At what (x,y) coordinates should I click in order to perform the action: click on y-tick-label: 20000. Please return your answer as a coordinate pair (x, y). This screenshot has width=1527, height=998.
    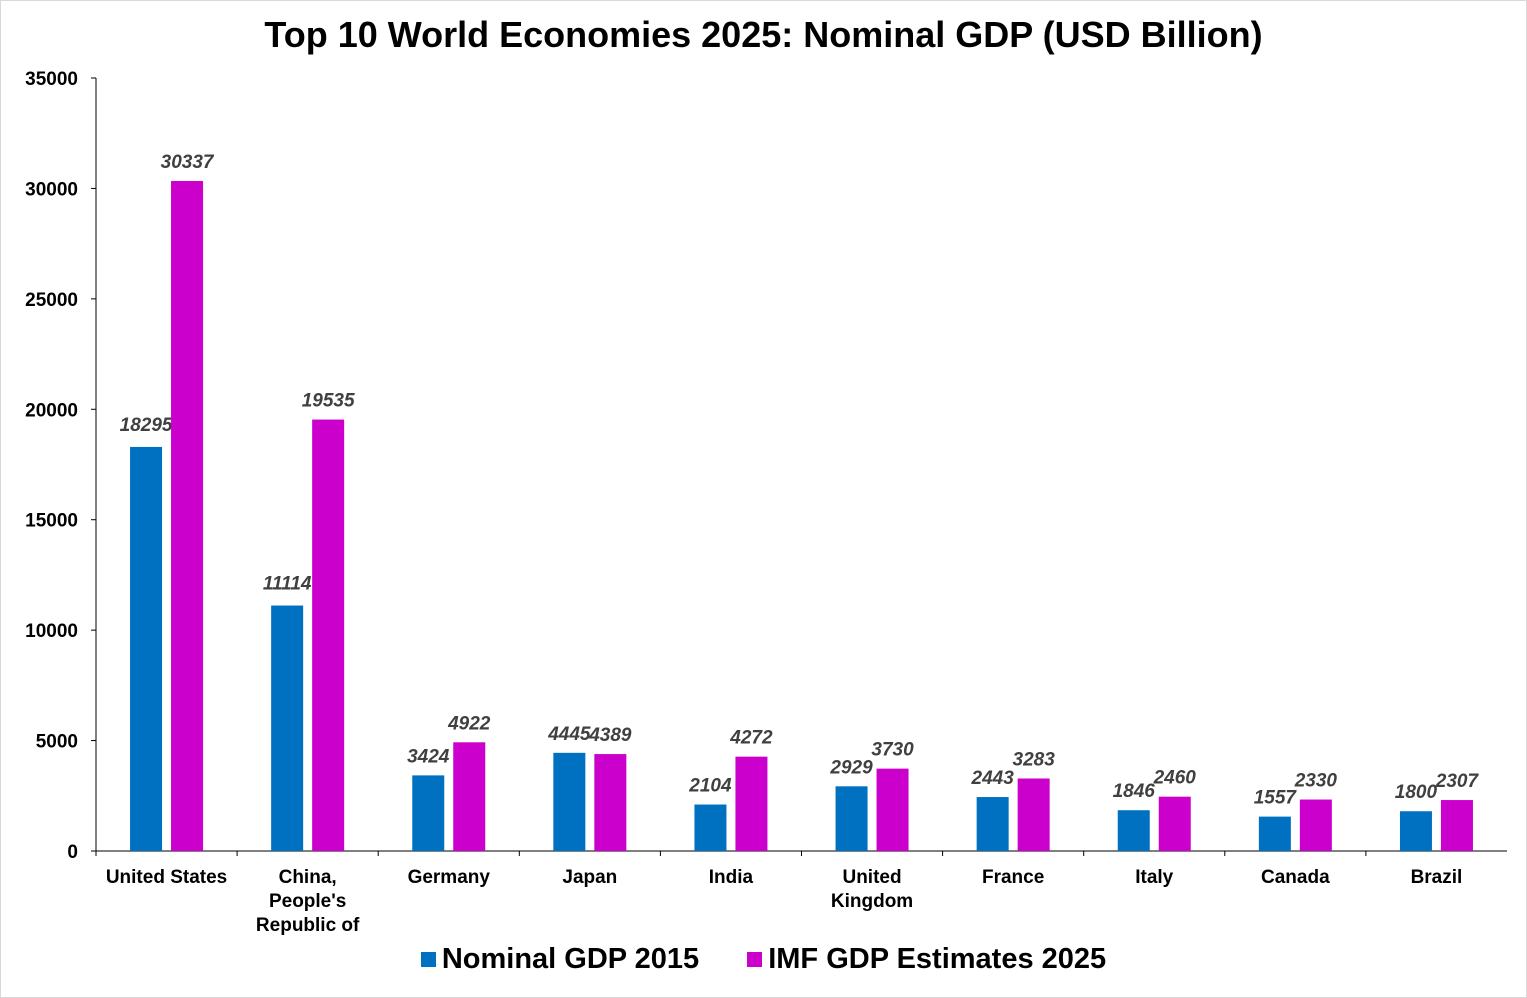
    Looking at the image, I should click on (51, 410).